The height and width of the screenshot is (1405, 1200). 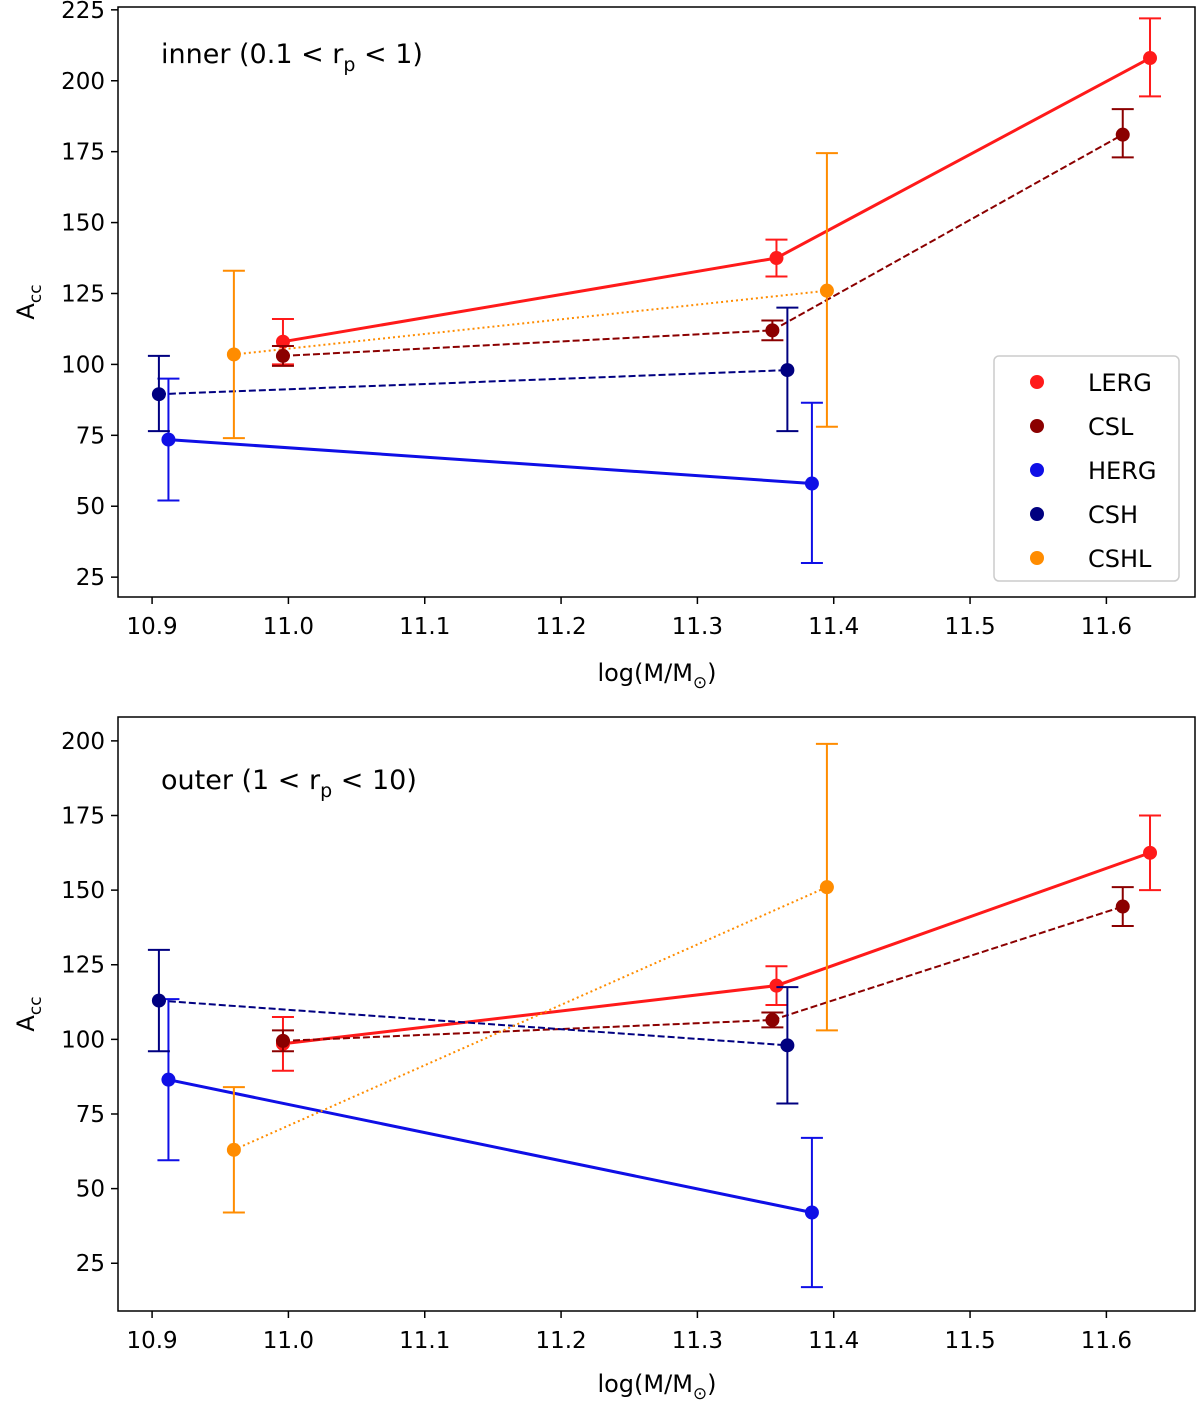 I want to click on legend-marker-herg, so click(x=1037, y=470).